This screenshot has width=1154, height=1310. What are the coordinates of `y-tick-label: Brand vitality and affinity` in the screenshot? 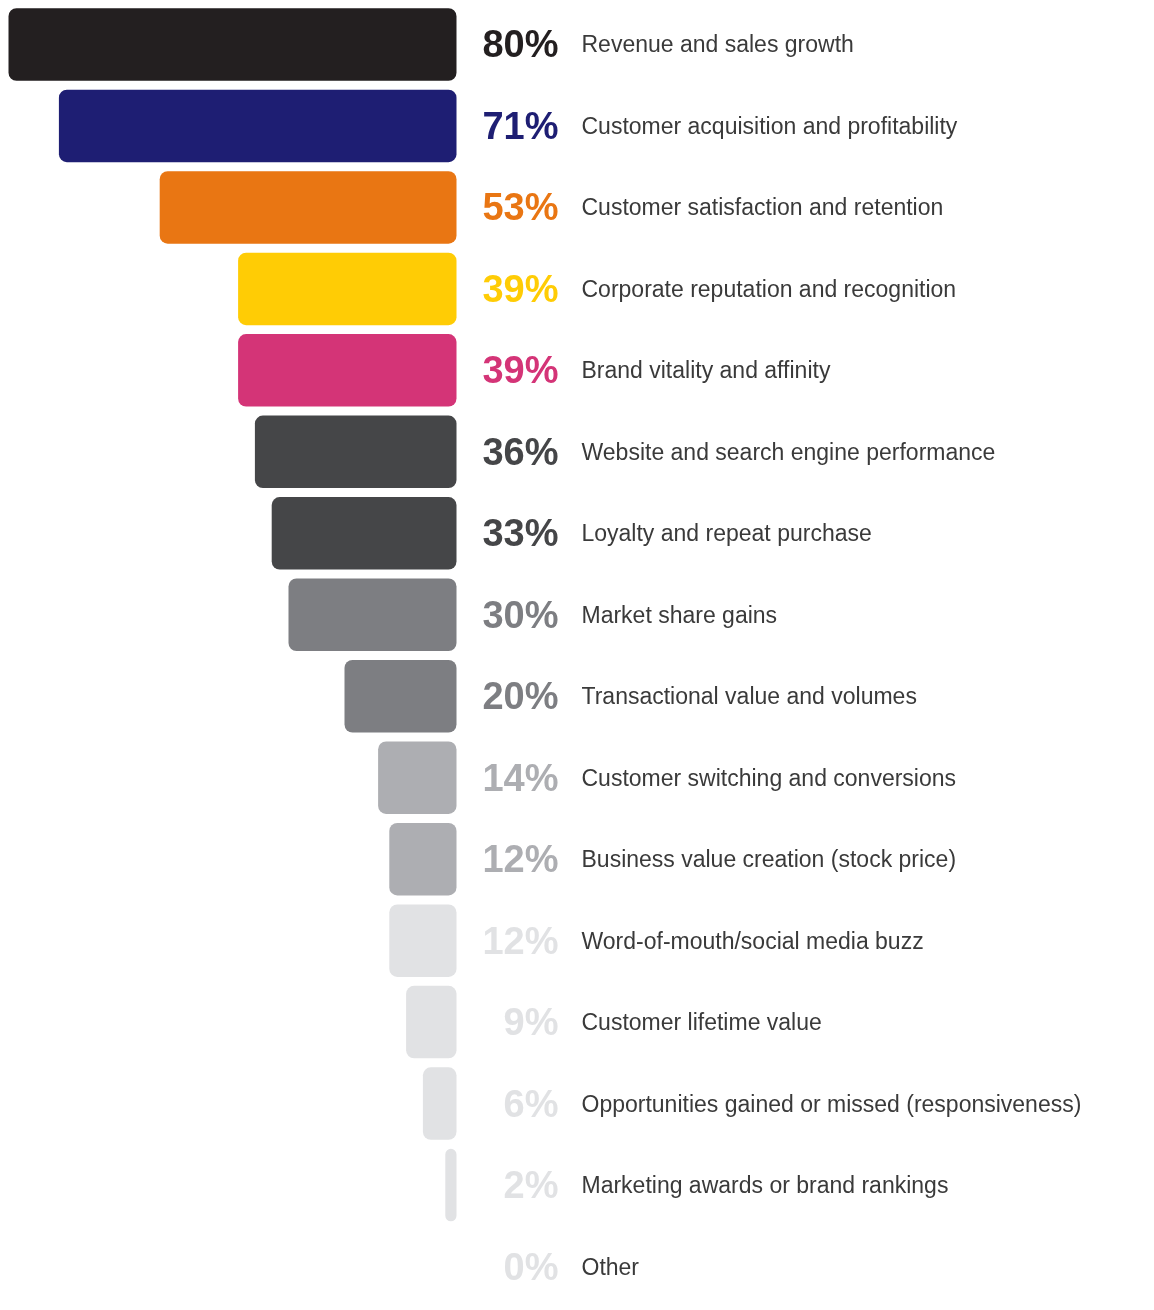 It's located at (706, 370).